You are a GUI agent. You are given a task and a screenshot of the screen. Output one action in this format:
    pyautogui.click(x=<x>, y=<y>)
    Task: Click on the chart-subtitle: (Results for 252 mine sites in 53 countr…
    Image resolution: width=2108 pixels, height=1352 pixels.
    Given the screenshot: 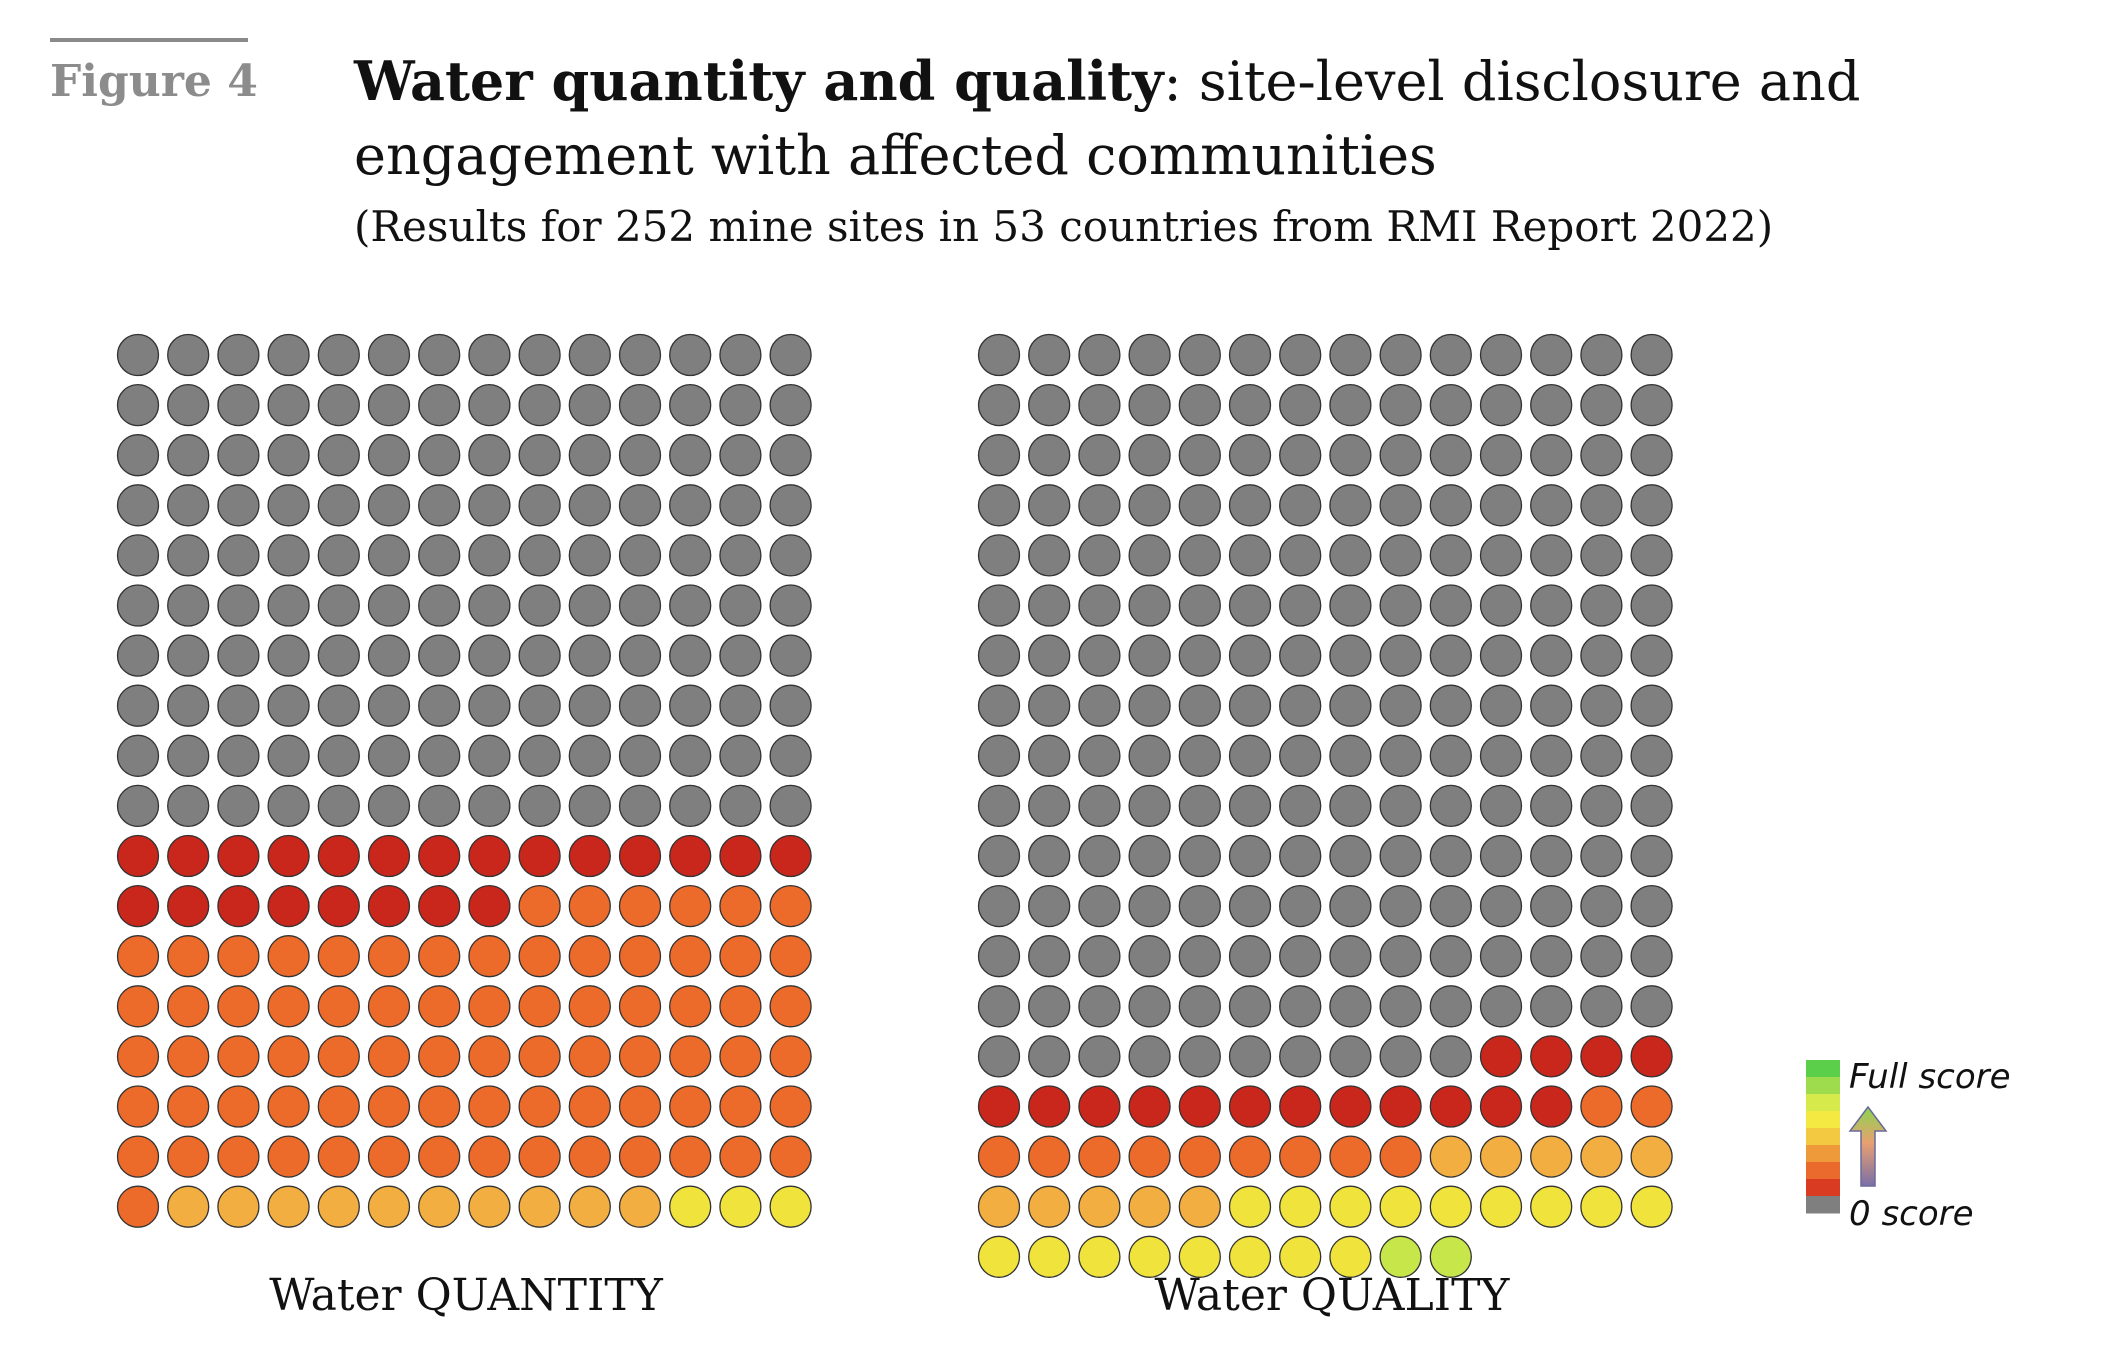 What is the action you would take?
    pyautogui.click(x=1064, y=226)
    